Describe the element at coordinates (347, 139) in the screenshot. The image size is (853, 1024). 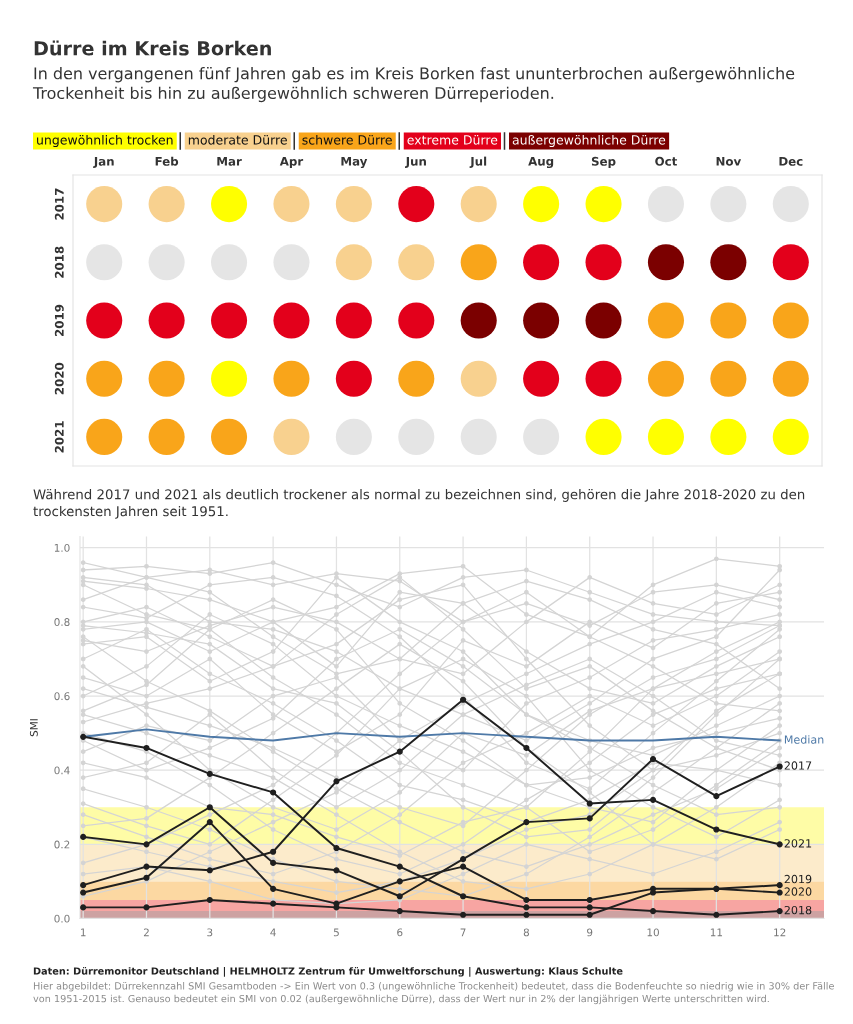
I see `text: schwere Dürre` at that location.